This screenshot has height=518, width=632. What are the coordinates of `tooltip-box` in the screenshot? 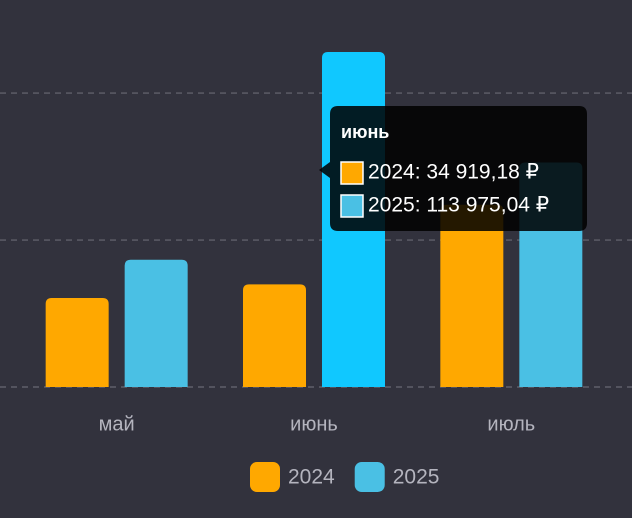 It's located at (453, 168).